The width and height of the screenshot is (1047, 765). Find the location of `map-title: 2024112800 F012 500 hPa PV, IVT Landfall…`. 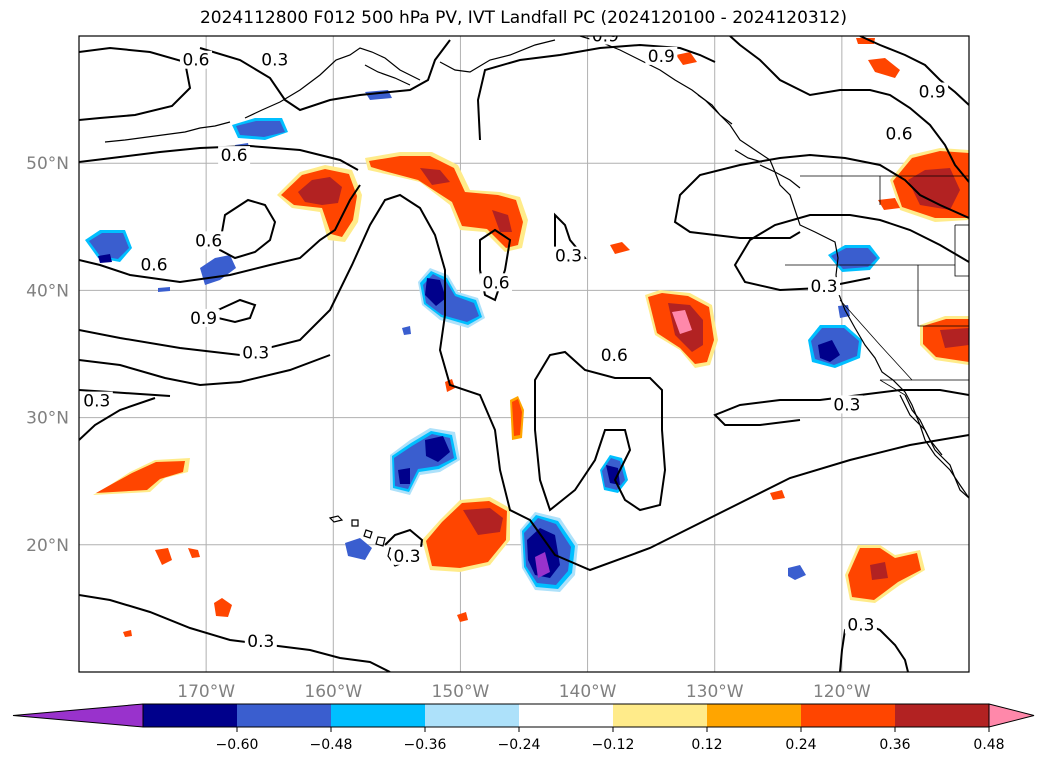

map-title: 2024112800 F012 500 hPa PV, IVT Landfall… is located at coordinates (523, 18).